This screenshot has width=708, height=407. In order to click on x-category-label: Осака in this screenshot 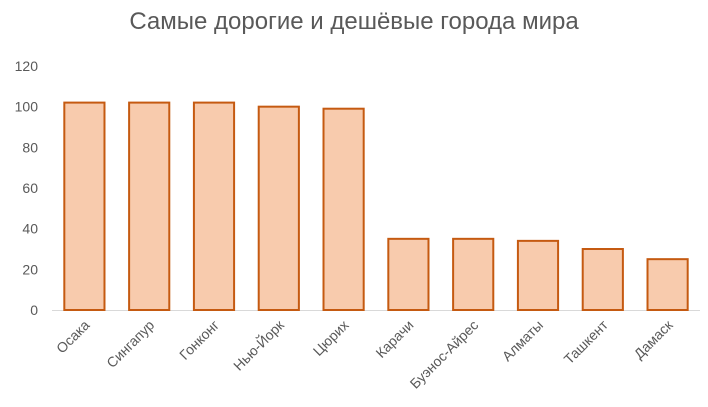, I will do `click(73, 337)`.